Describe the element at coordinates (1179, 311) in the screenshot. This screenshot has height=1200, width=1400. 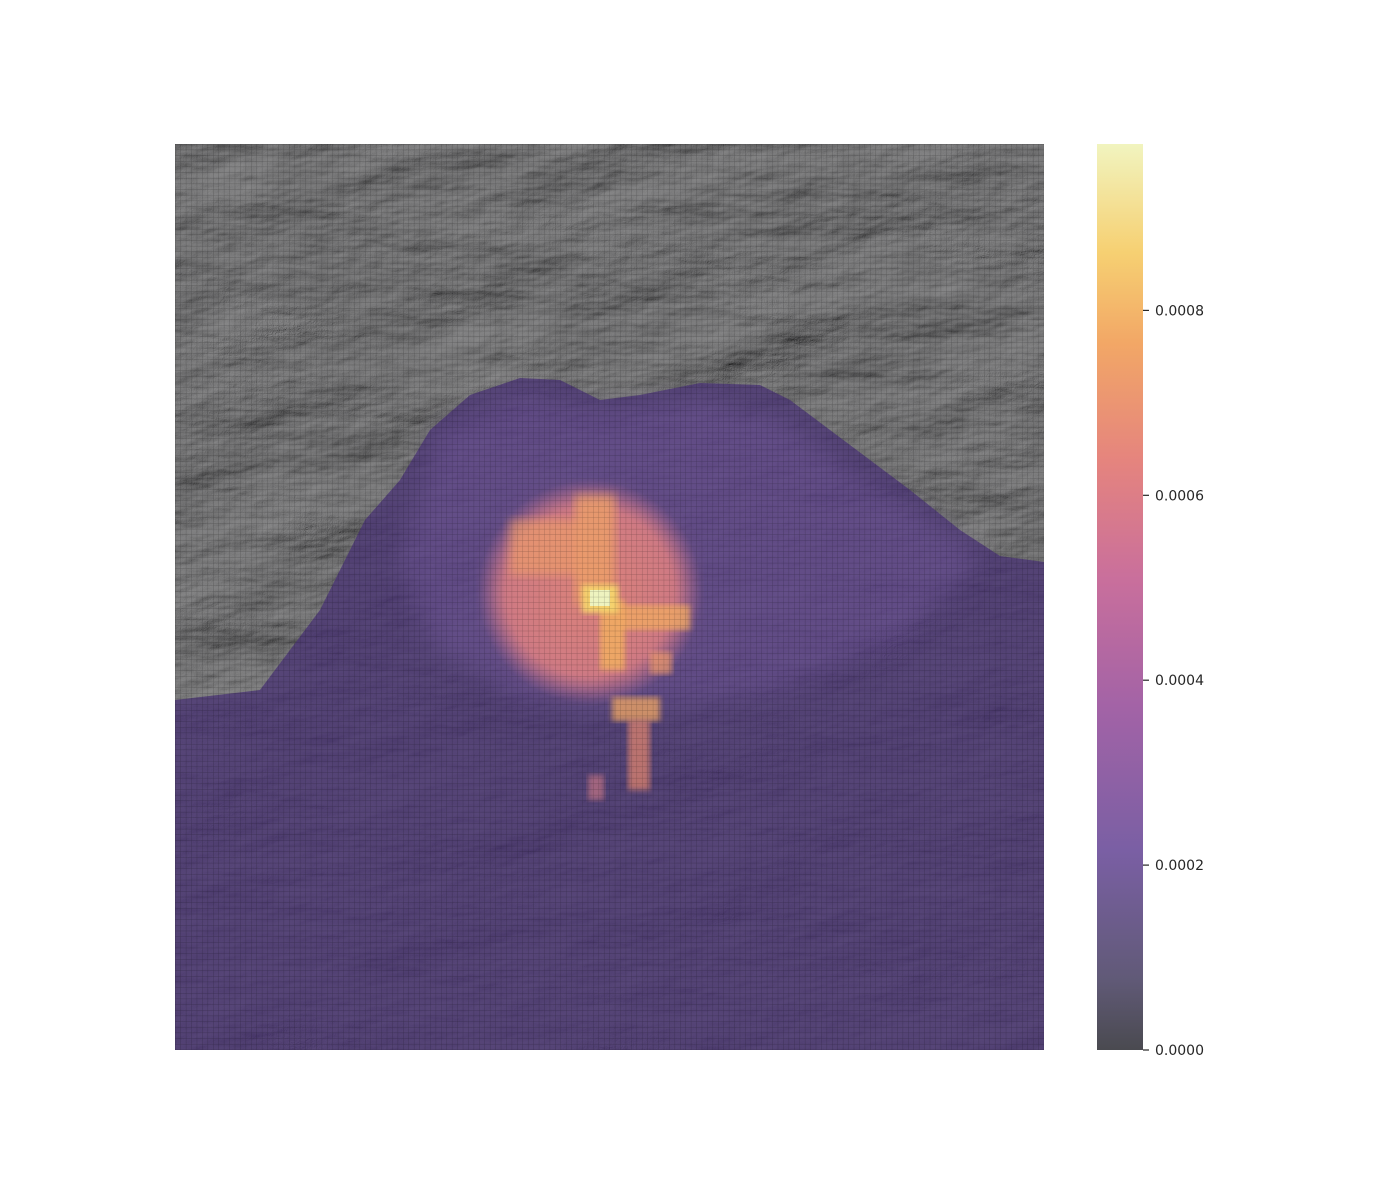
I see `colorbar-tick-label: 0.0008` at that location.